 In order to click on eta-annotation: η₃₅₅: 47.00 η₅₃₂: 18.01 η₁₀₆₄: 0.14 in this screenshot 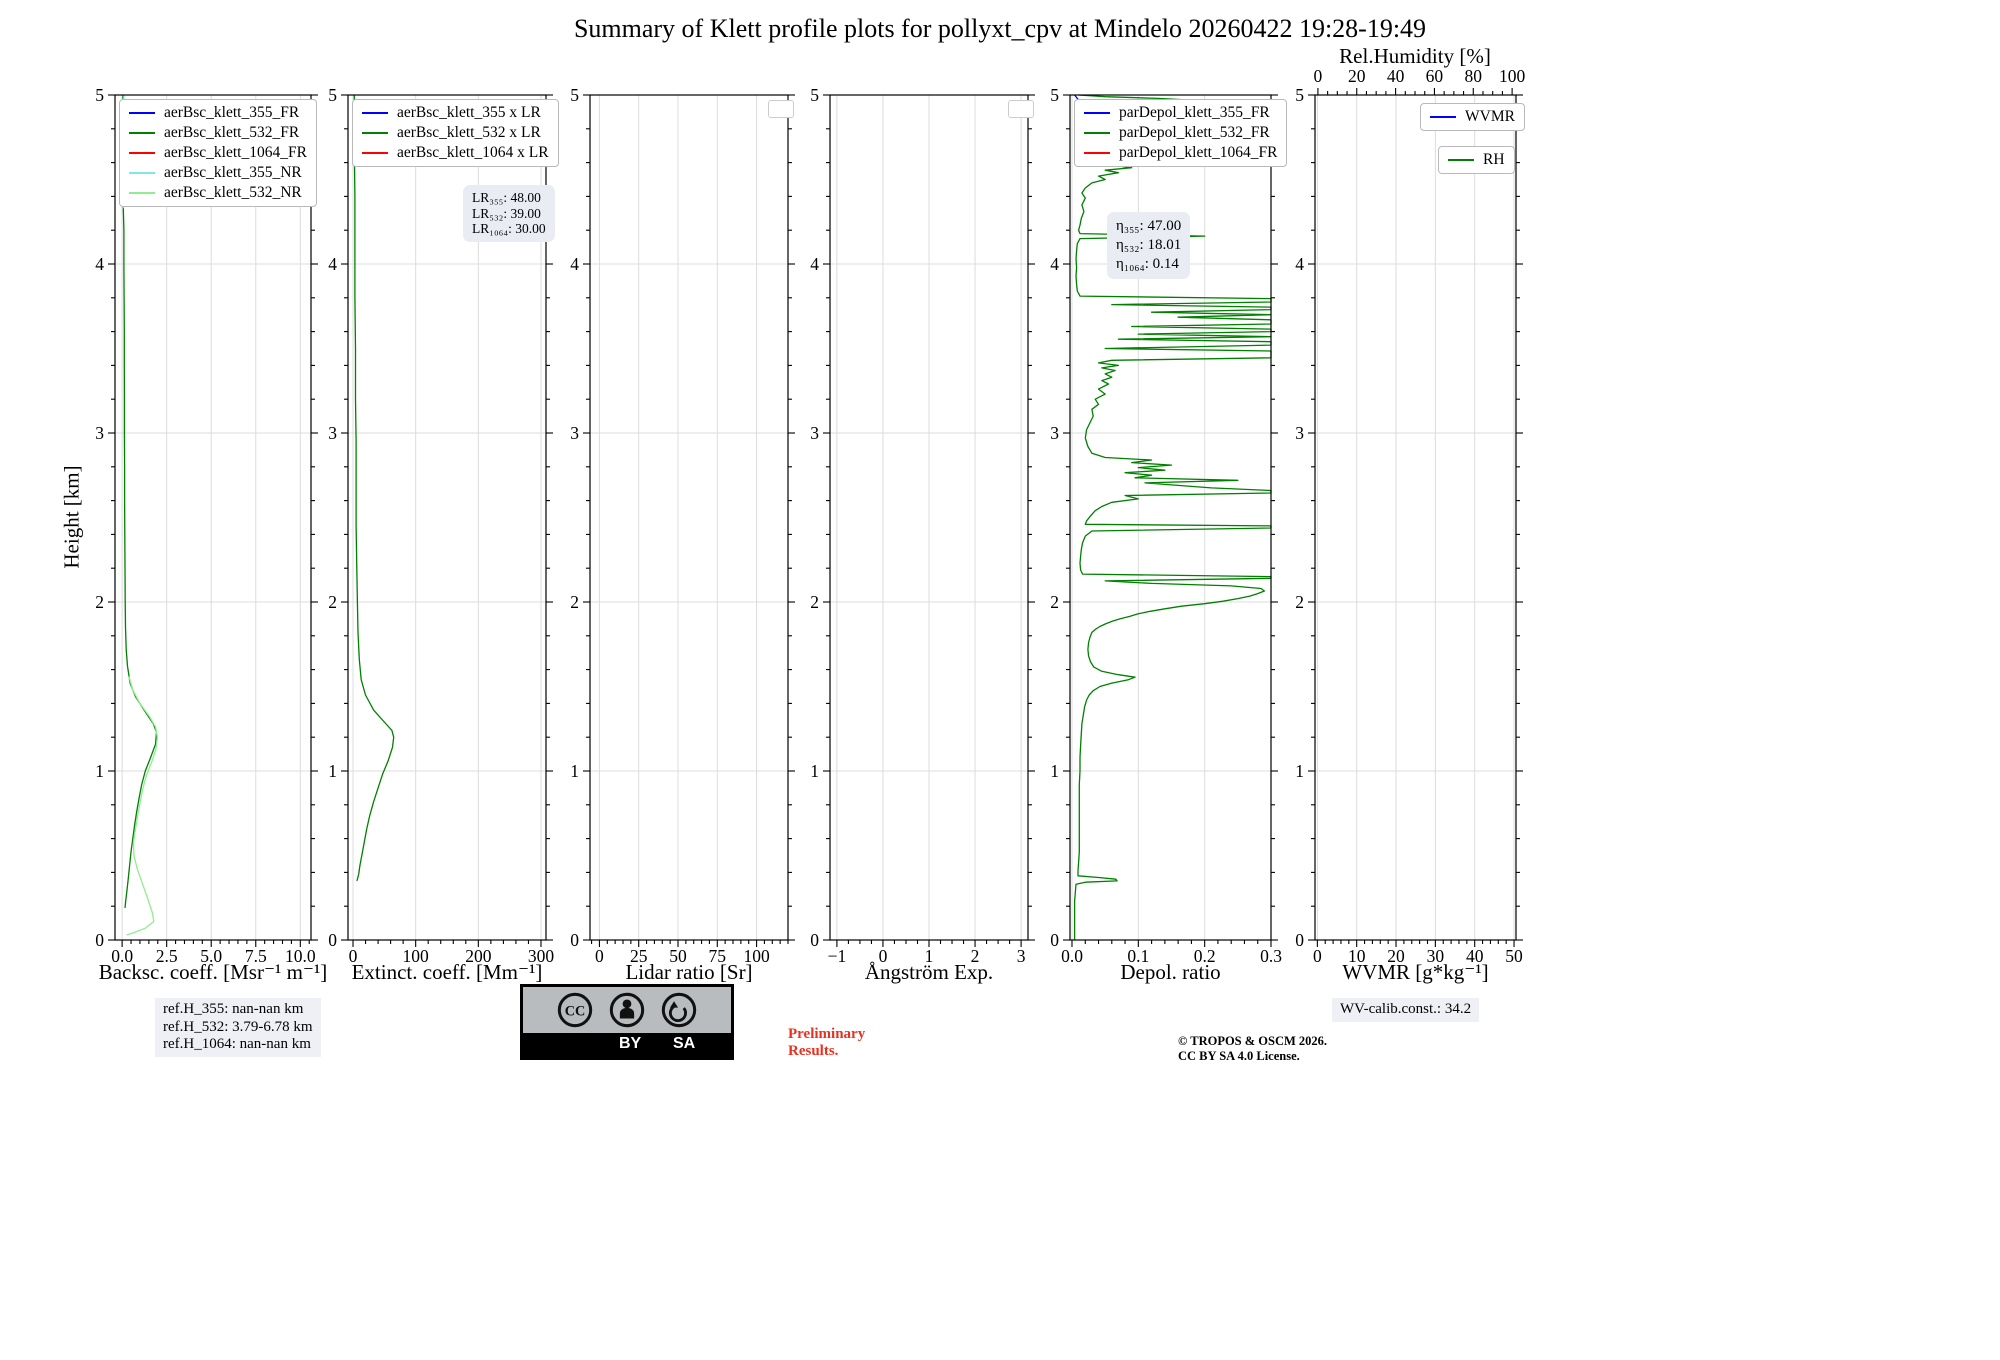, I will do `click(1149, 245)`.